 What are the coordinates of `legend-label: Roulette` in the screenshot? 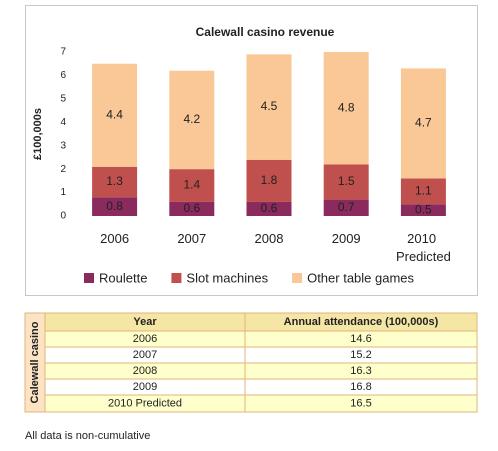 It's located at (123, 277).